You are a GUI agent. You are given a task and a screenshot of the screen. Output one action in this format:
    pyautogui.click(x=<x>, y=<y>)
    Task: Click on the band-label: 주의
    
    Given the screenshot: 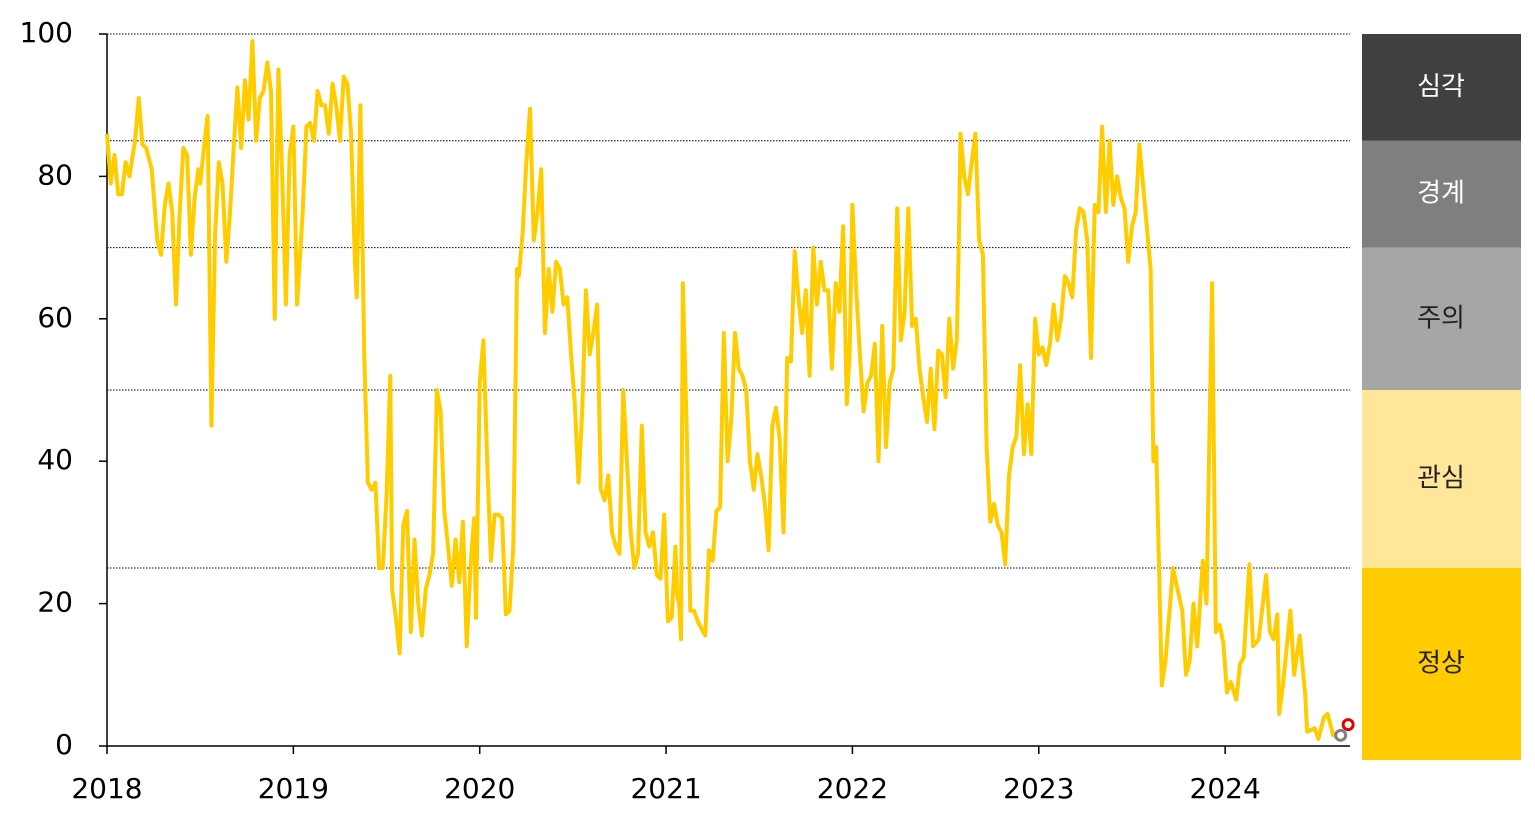 What is the action you would take?
    pyautogui.click(x=1441, y=318)
    